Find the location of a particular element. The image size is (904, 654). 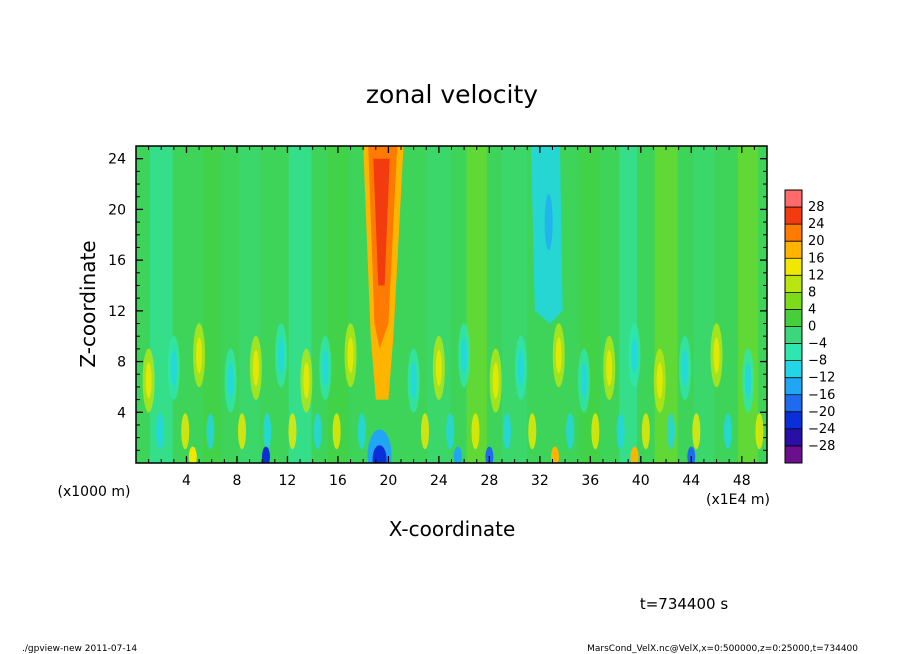

footer-left: ./gpview-new 2011-07-14 is located at coordinates (79, 649).